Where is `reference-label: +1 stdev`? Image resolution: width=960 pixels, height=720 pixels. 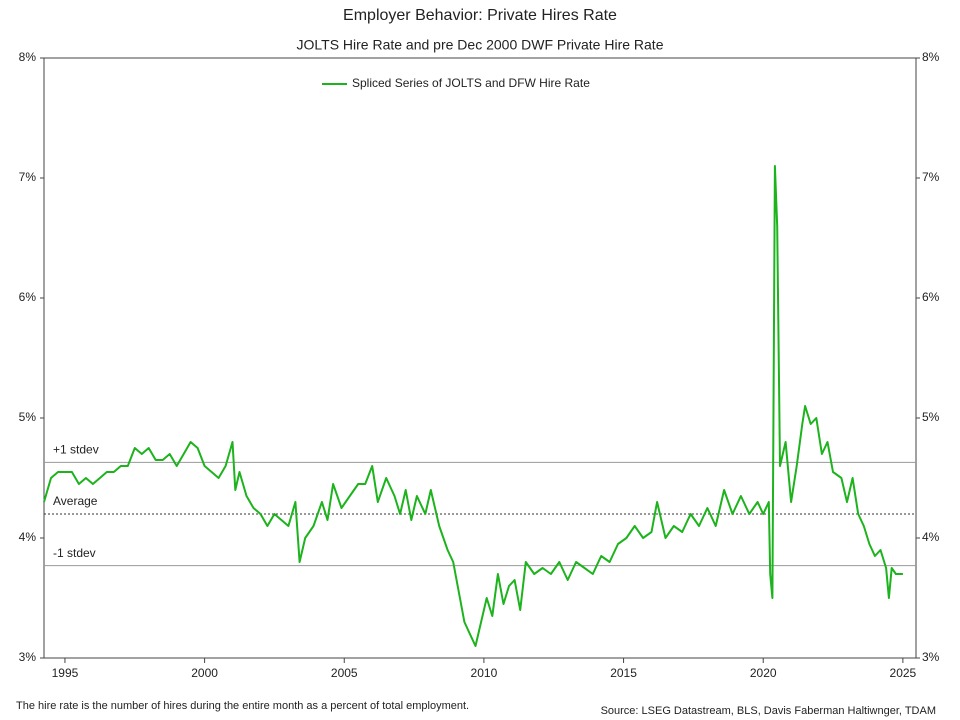 reference-label: +1 stdev is located at coordinates (76, 450).